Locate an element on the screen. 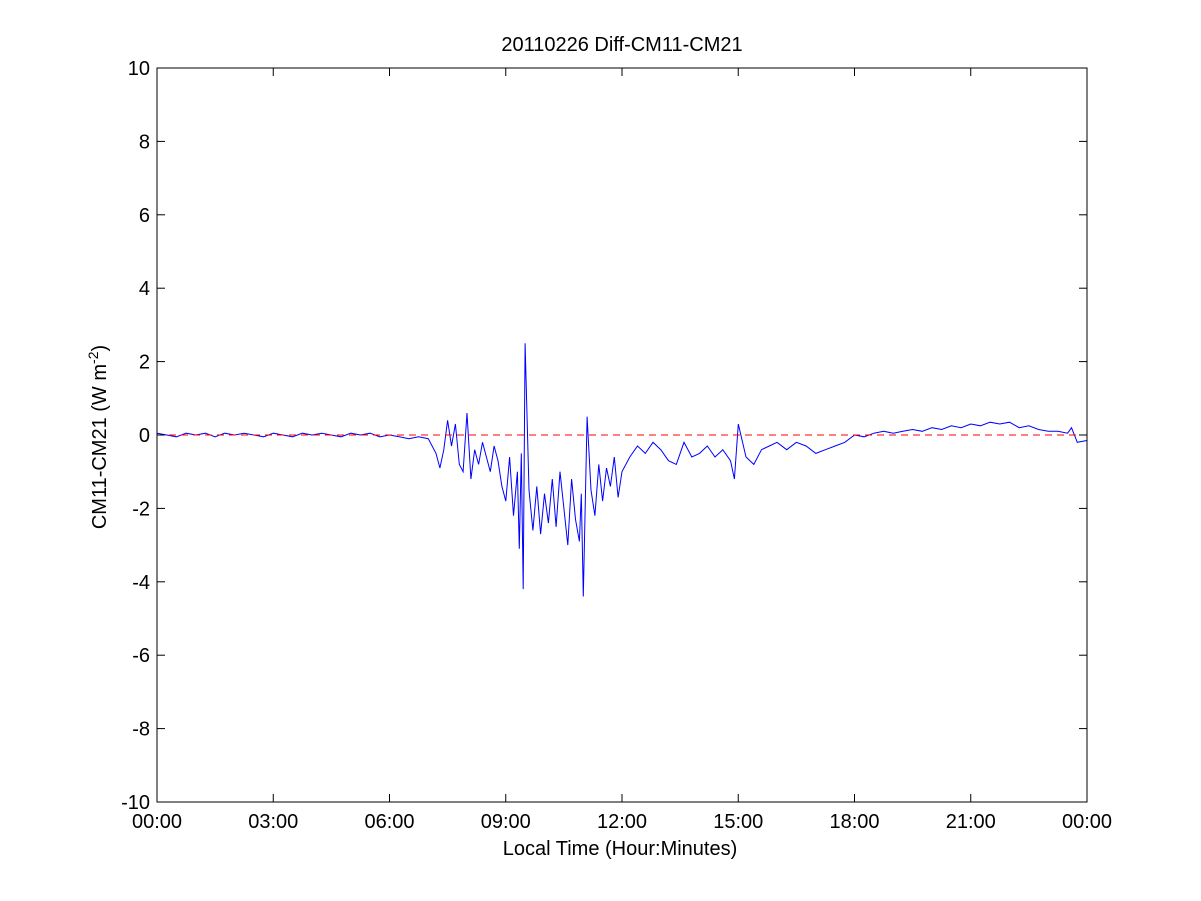 The height and width of the screenshot is (901, 1201). y-tick-label: -6 is located at coordinates (141, 656).